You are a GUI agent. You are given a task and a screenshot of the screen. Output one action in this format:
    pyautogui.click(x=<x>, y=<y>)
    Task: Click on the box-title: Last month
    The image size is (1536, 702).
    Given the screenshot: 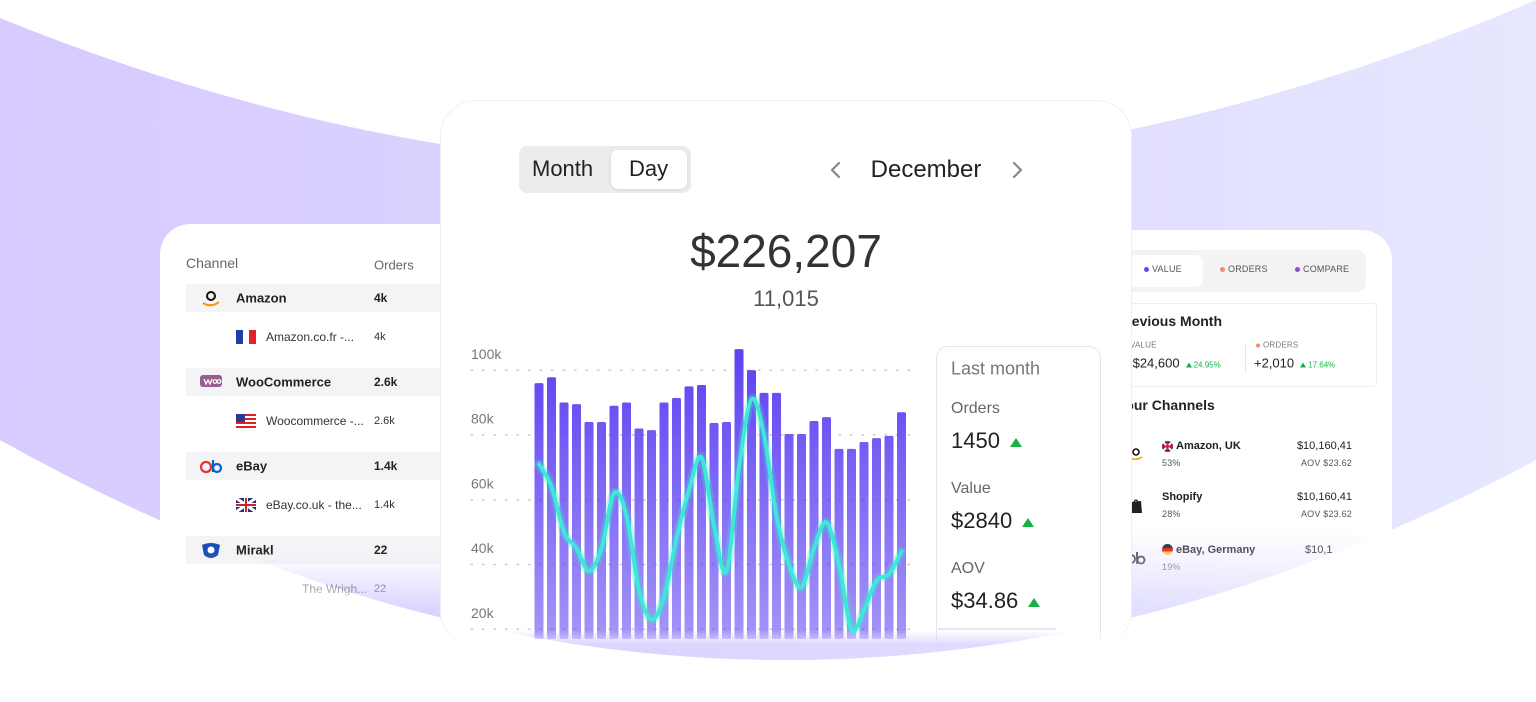 What is the action you would take?
    pyautogui.click(x=996, y=368)
    